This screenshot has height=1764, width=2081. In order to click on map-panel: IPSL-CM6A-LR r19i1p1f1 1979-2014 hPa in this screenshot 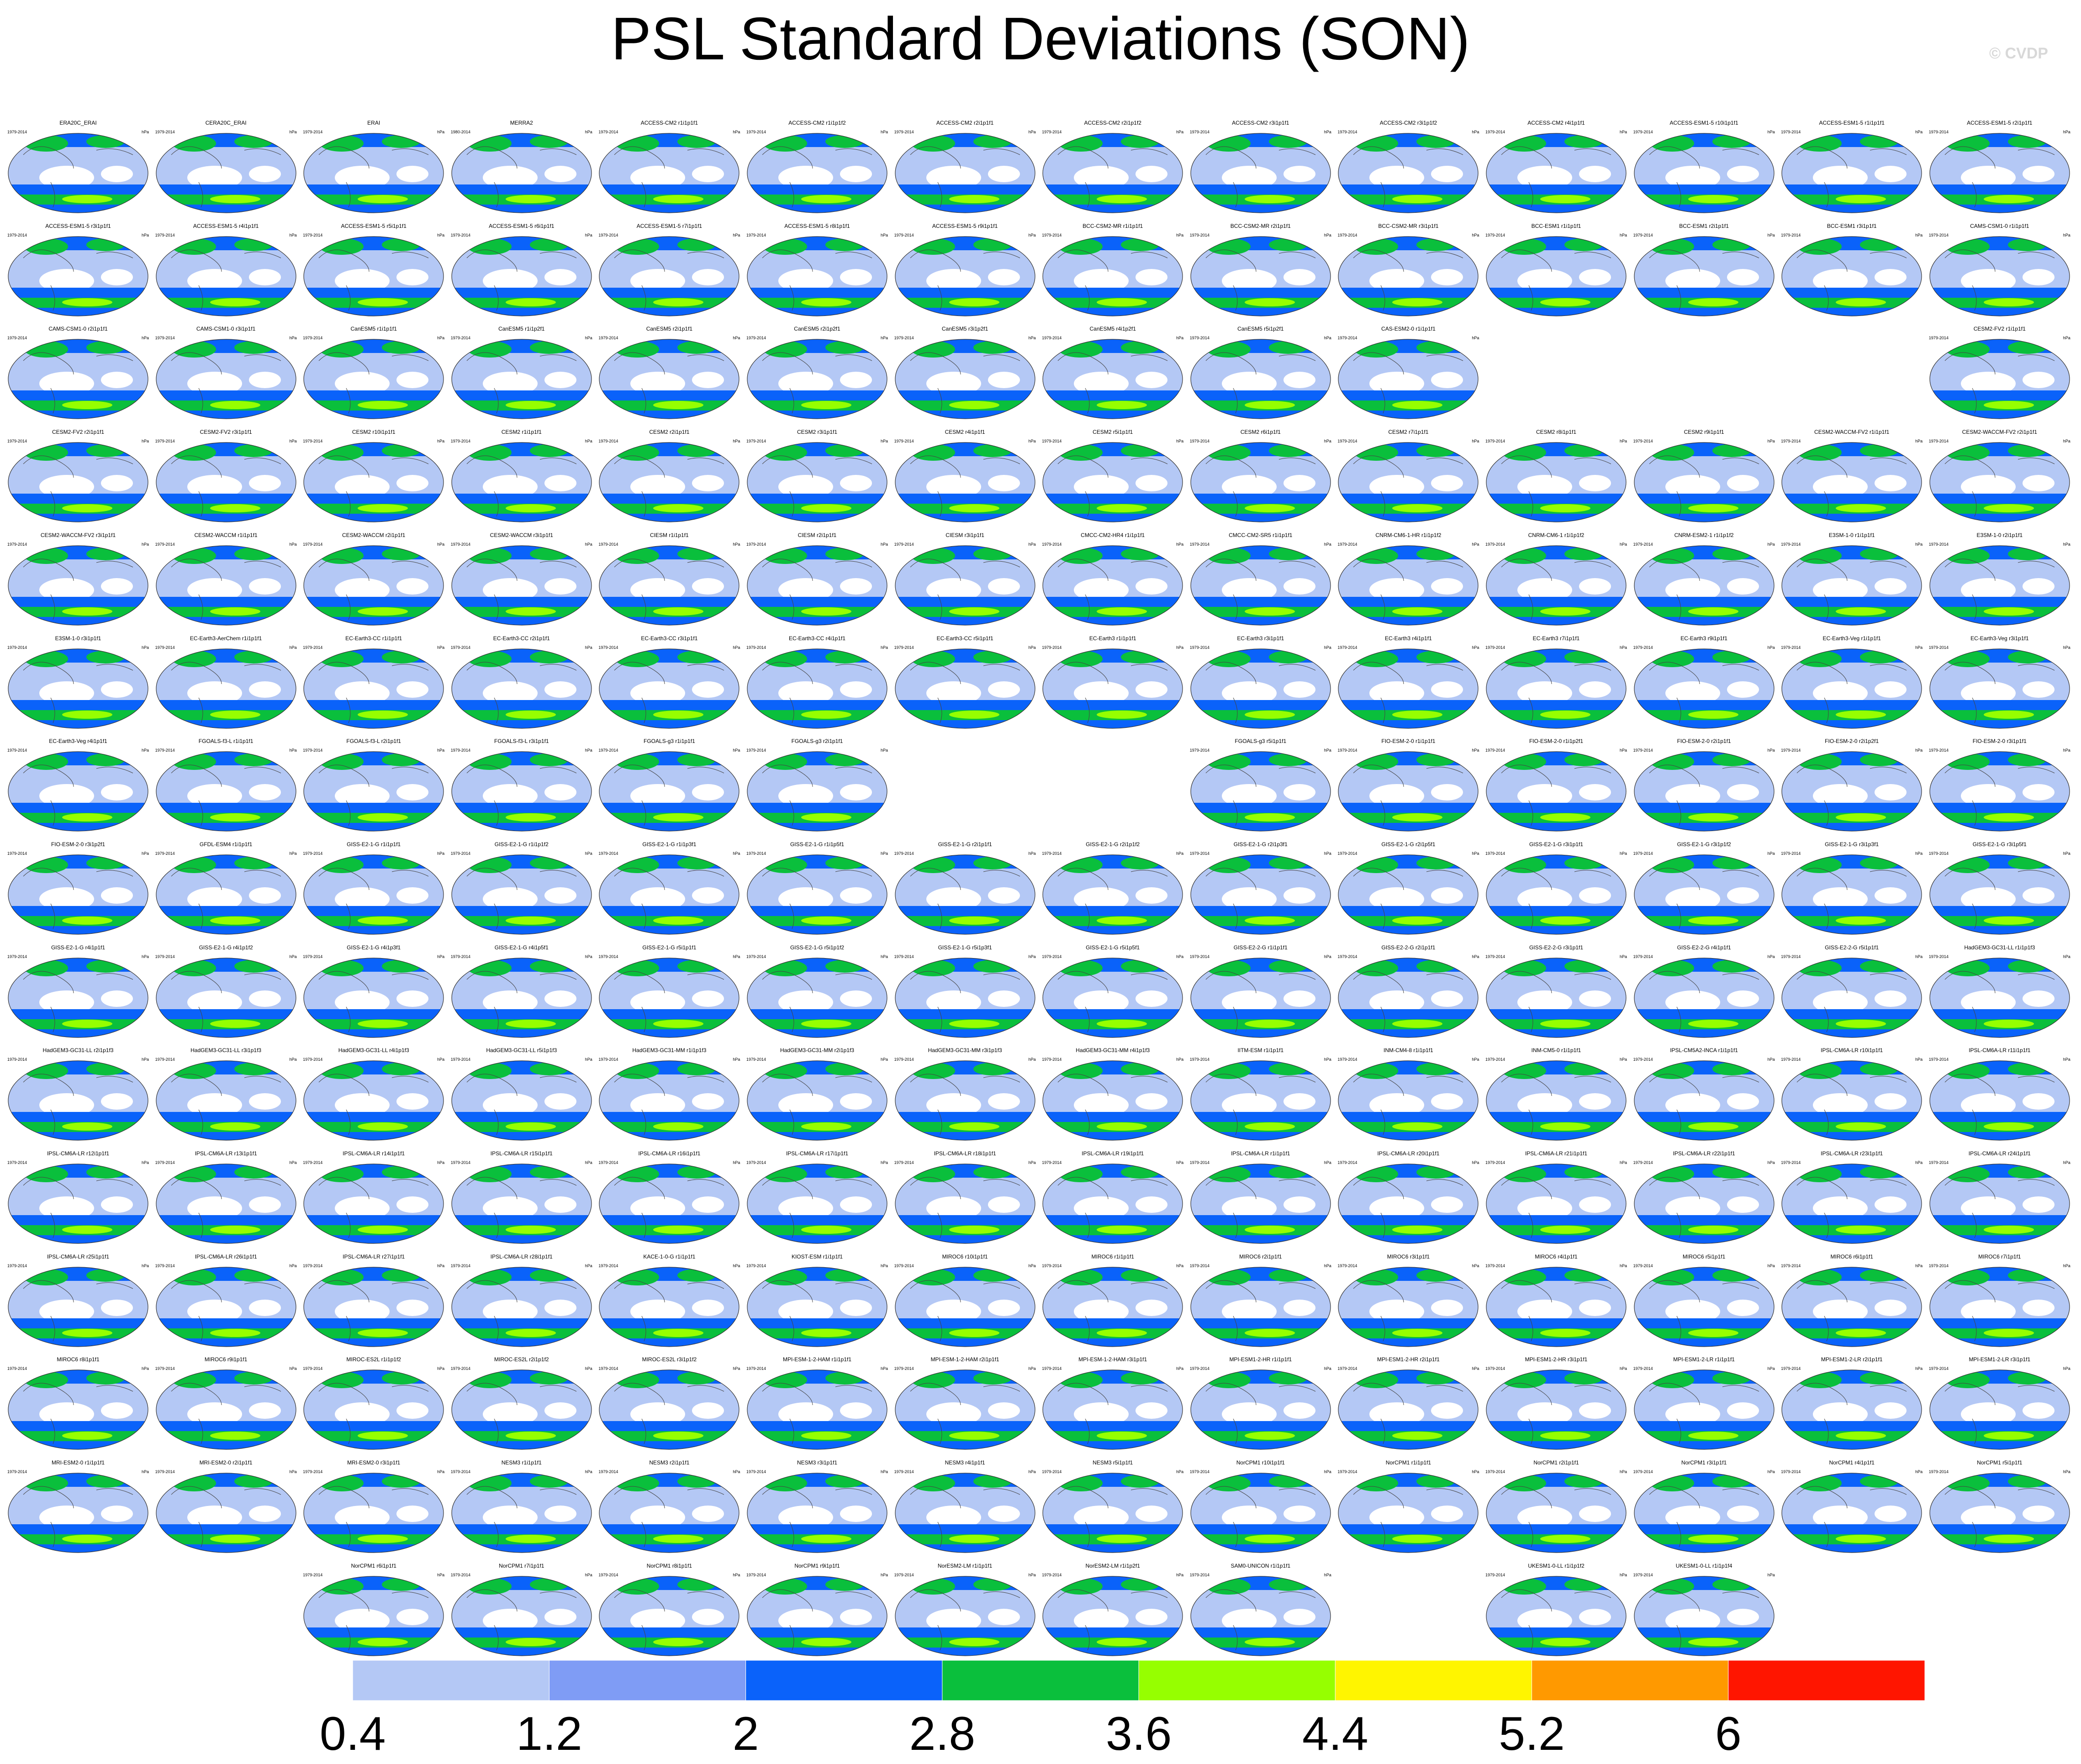, I will do `click(1112, 1199)`.